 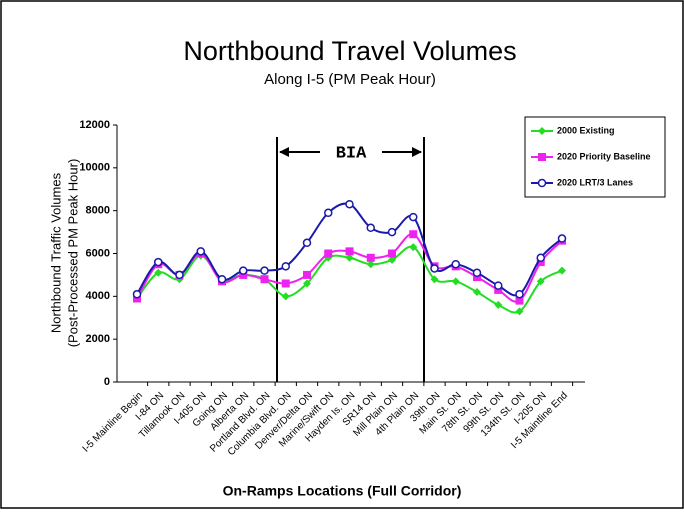 What do you see at coordinates (98, 339) in the screenshot?
I see `y-tick-label: 2000` at bounding box center [98, 339].